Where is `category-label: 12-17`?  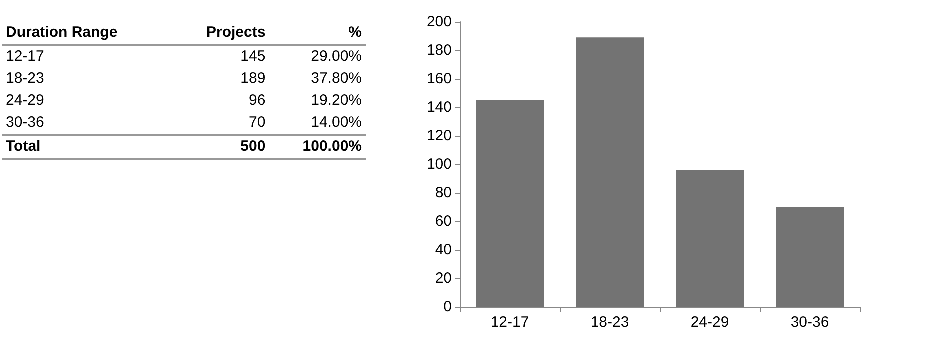
category-label: 12-17 is located at coordinates (25, 56).